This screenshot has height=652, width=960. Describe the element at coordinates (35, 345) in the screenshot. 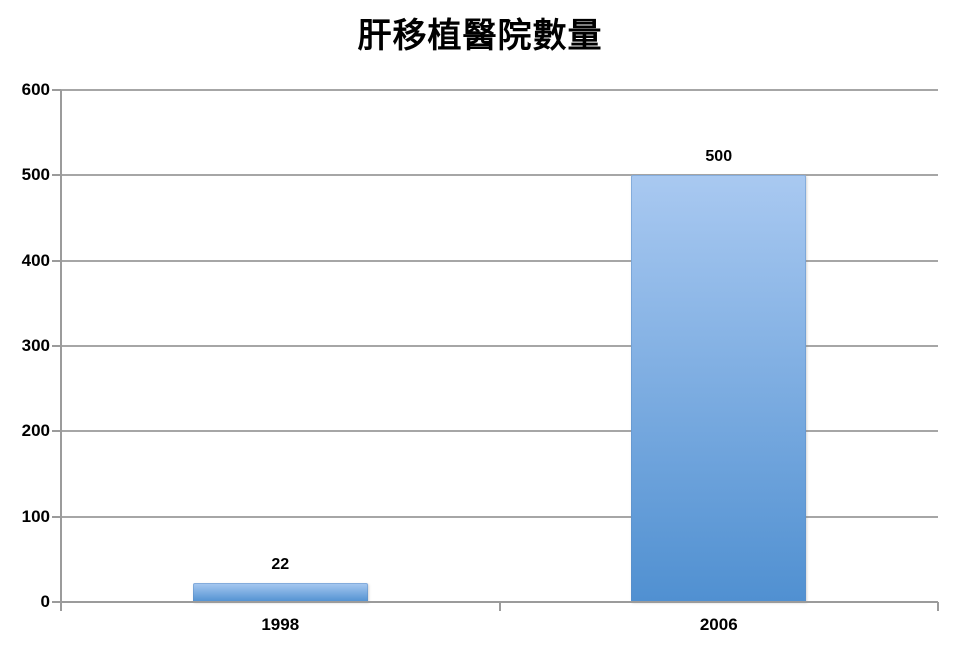

I see `y-axis-tick-label: 300` at that location.